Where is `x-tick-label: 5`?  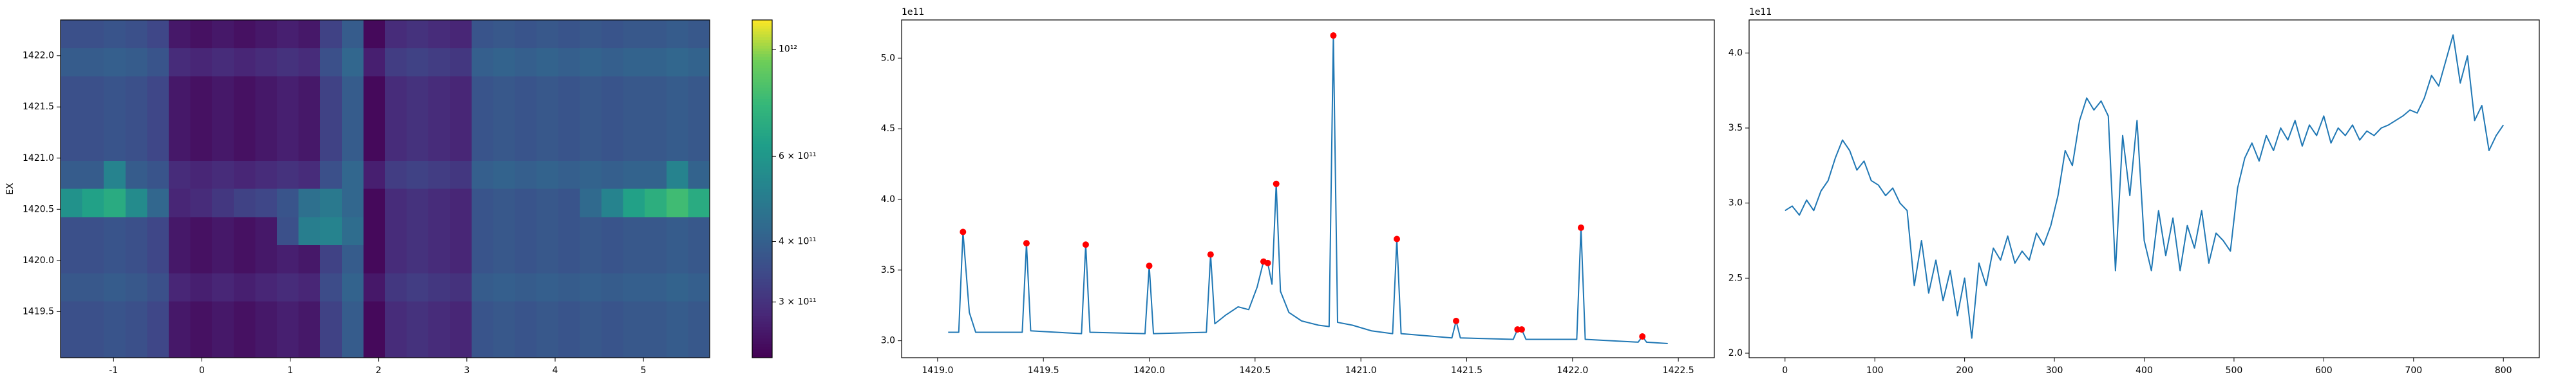
x-tick-label: 5 is located at coordinates (644, 370).